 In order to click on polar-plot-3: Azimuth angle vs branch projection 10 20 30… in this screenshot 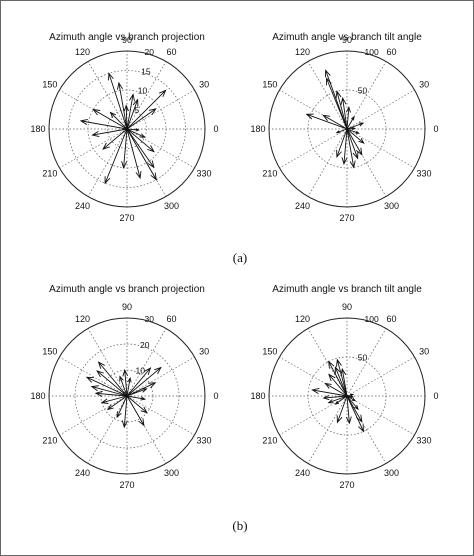, I will do `click(124, 387)`.